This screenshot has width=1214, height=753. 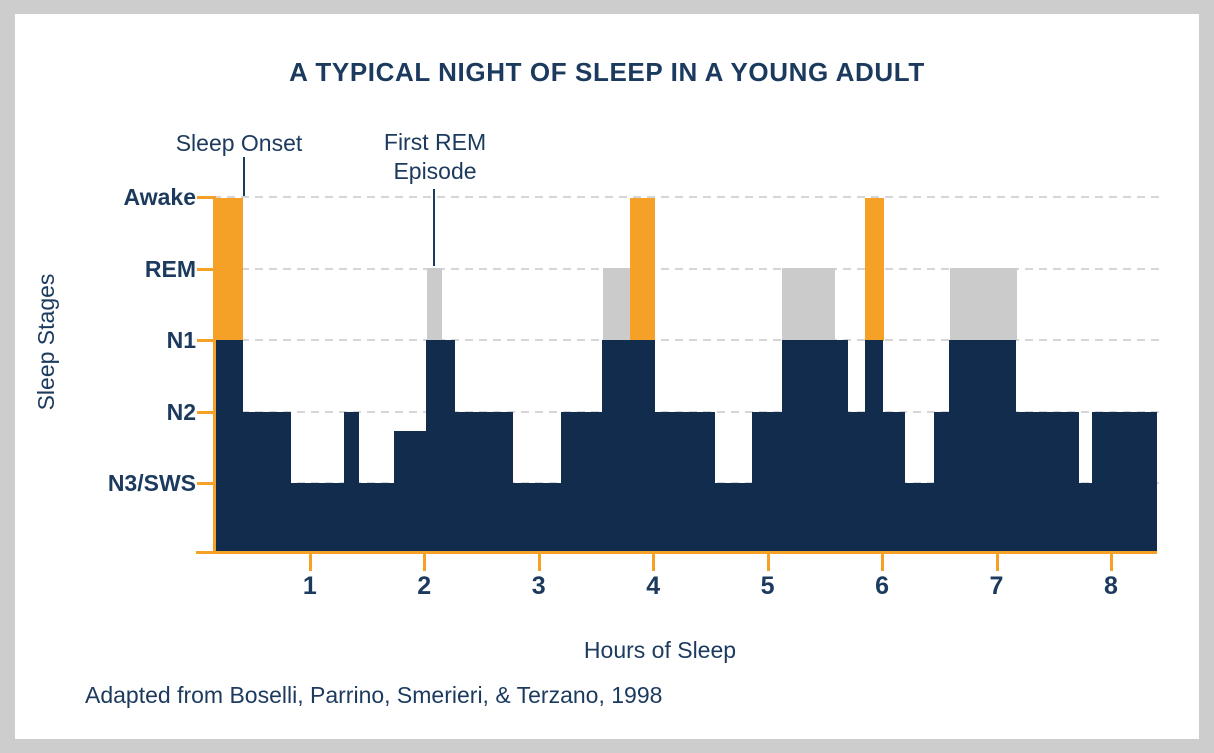 What do you see at coordinates (996, 586) in the screenshot?
I see `hour-label-7: 7` at bounding box center [996, 586].